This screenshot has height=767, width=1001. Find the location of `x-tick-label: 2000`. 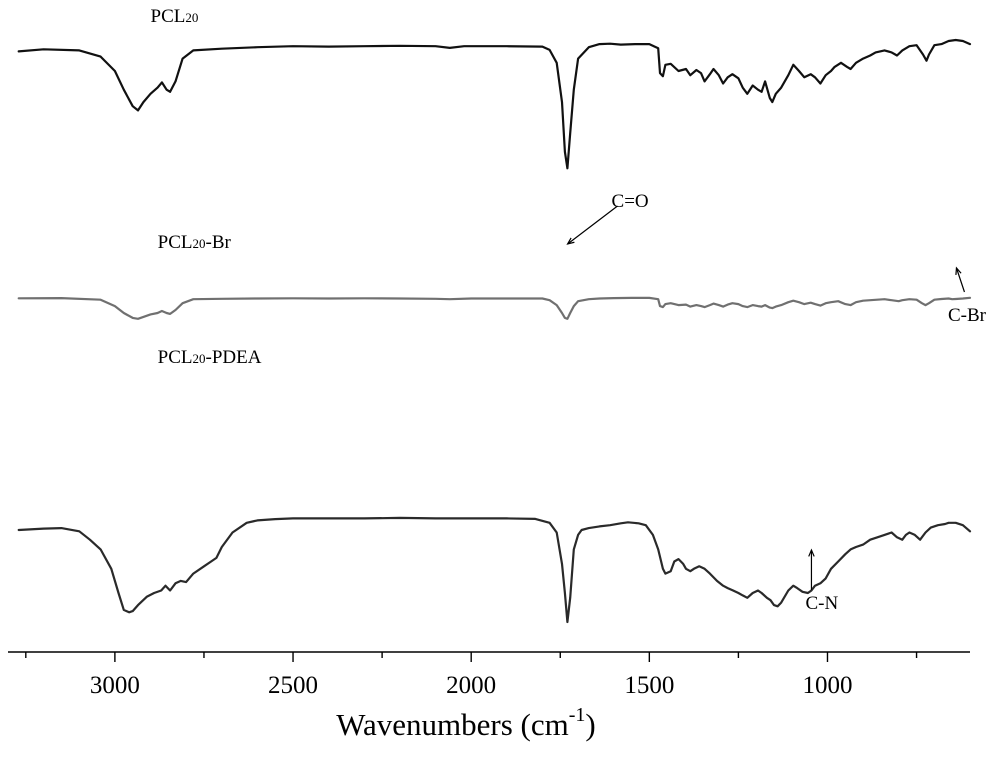

x-tick-label: 2000 is located at coordinates (471, 685).